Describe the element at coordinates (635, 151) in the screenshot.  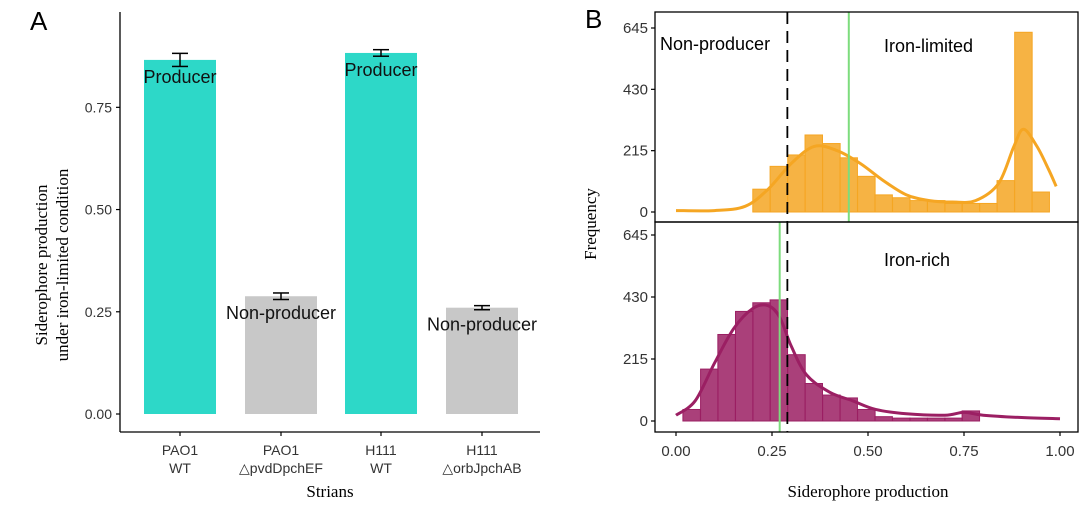
I see `top-y-tick-label-1: 215` at that location.